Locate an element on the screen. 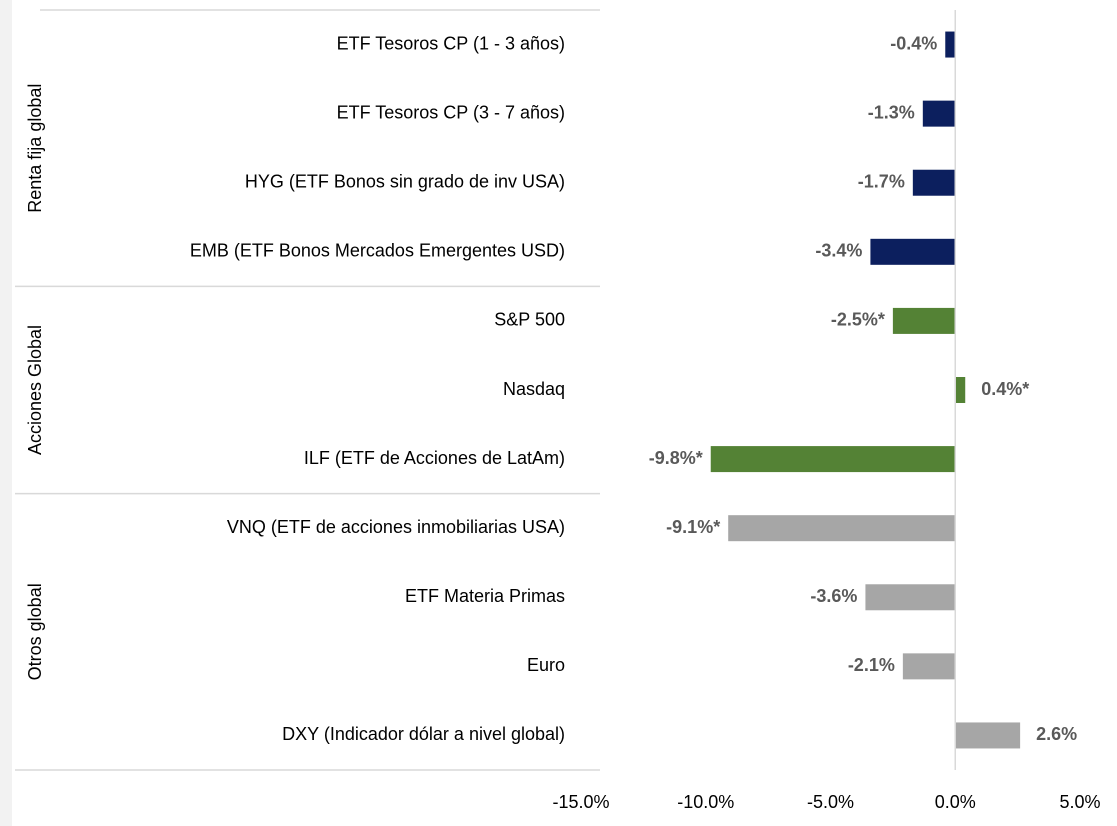  category-label: ETF Materia Primas is located at coordinates (485, 596).